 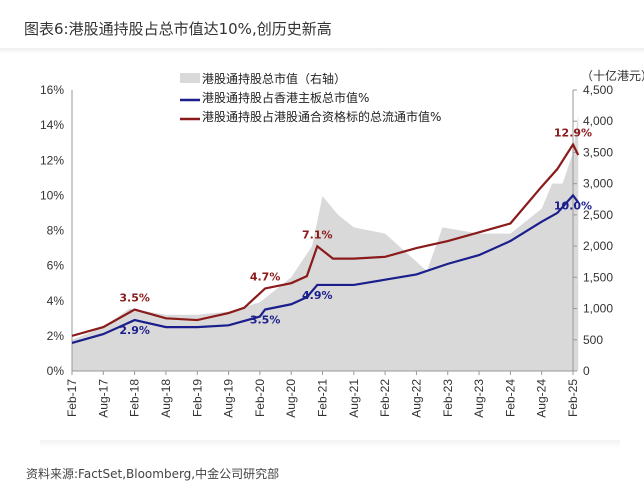 I want to click on legend-label: 港股通持股占港股通合资格标的总流通市值%, so click(x=321, y=116).